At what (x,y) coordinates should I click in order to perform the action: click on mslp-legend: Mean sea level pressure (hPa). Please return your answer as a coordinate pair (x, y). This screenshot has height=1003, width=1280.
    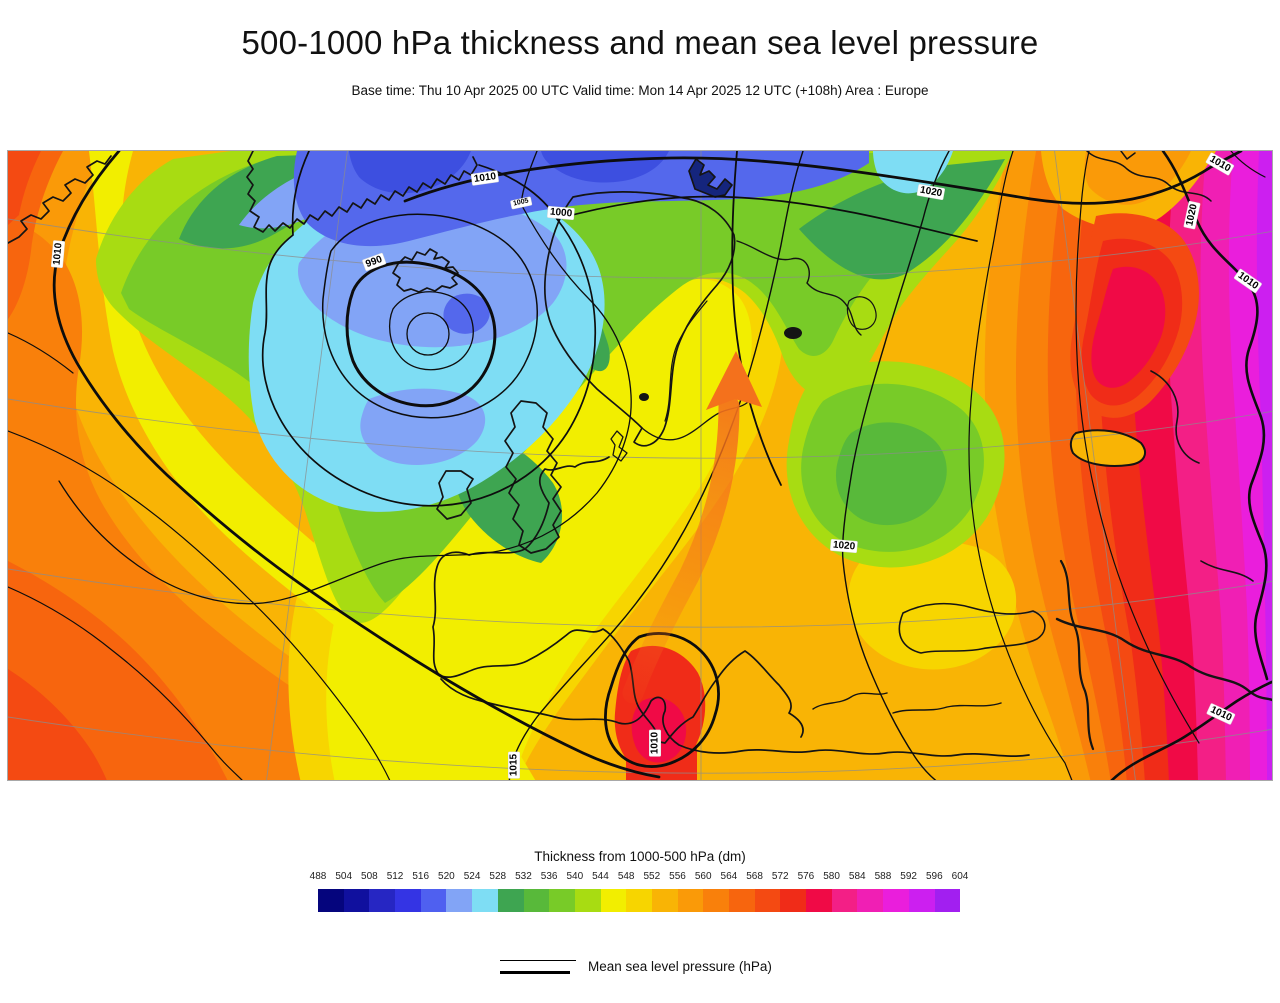
    Looking at the image, I should click on (640, 970).